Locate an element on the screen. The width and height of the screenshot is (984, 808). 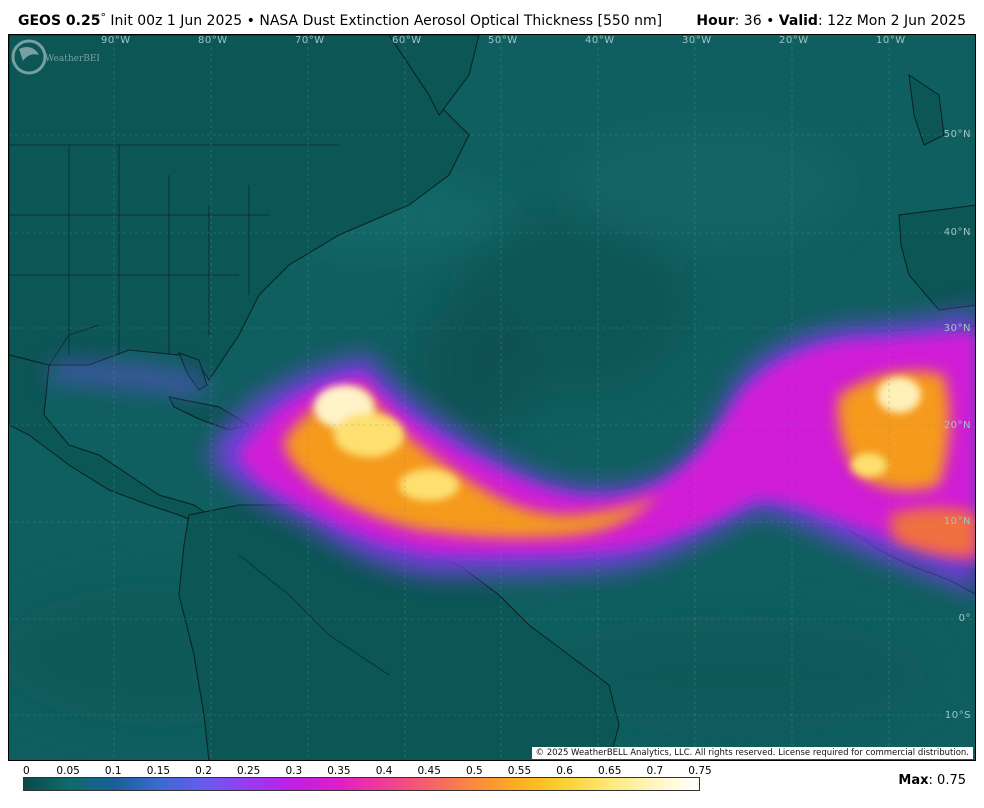
max-value-label: Max: 0.75 is located at coordinates (932, 780).